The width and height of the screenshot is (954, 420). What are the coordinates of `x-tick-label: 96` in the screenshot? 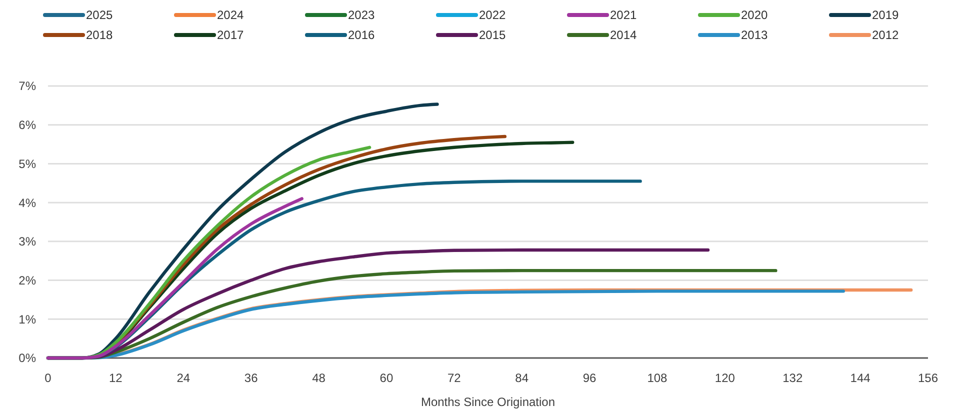 It's located at (589, 378).